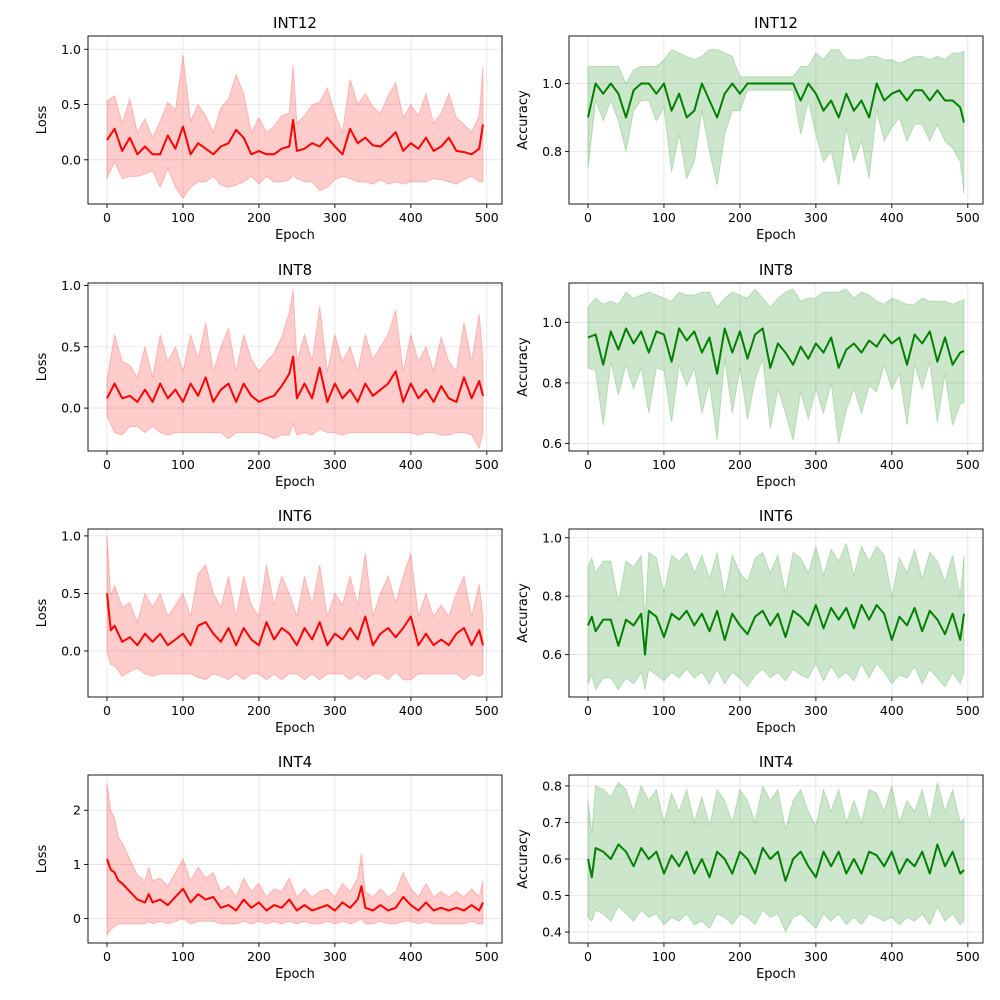 This screenshot has height=1000, width=1000. I want to click on subplot-3: 0 100 200 300 400 500 0.0 0.5 1.0 INT8 Epoch Loss, so click(269, 375).